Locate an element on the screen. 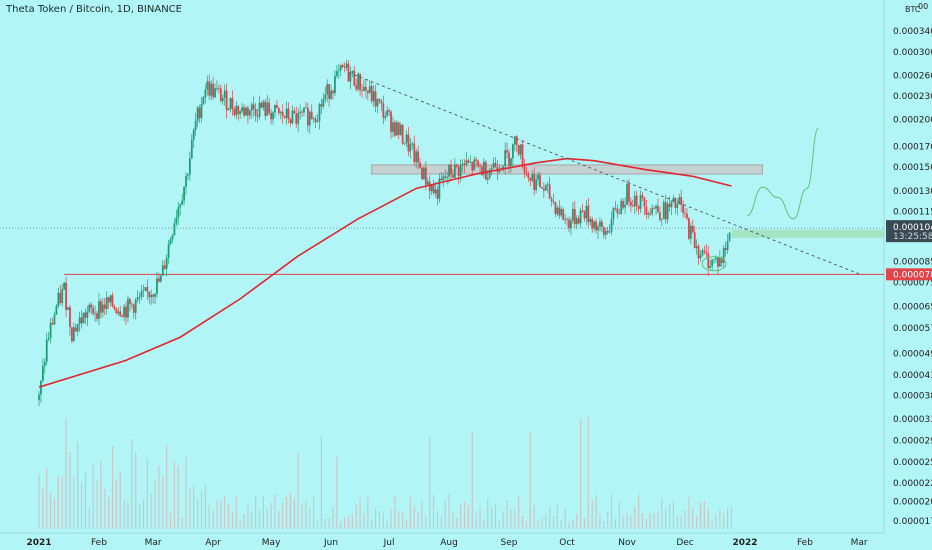 The width and height of the screenshot is (932, 550). candle-countdown: 13:25:58 is located at coordinates (912, 237).